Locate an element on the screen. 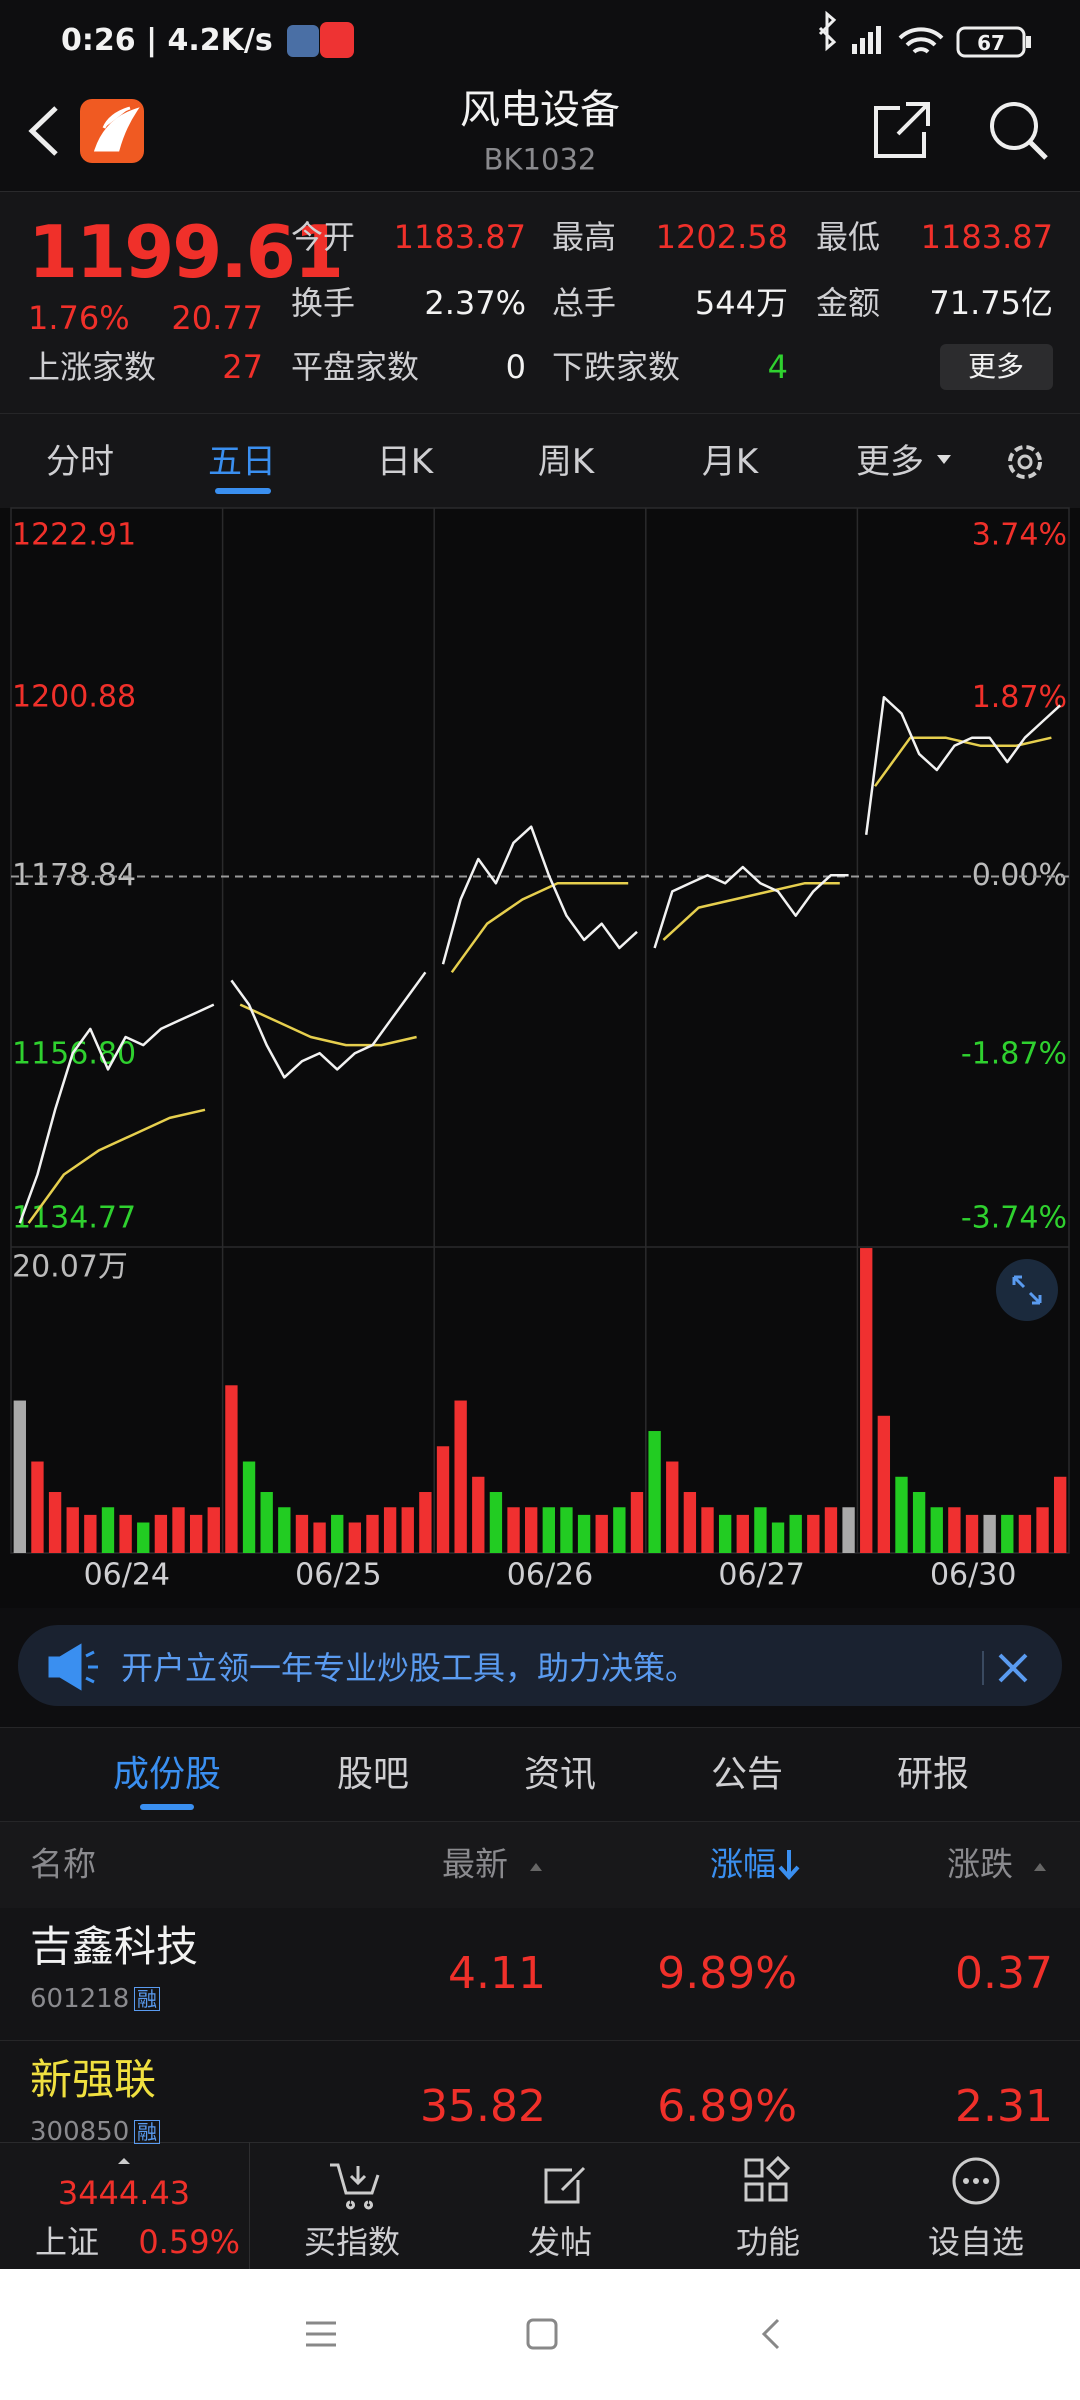 Image resolution: width=1080 pixels, height=2400 pixels. period-tab: 五日 is located at coordinates (242, 462).